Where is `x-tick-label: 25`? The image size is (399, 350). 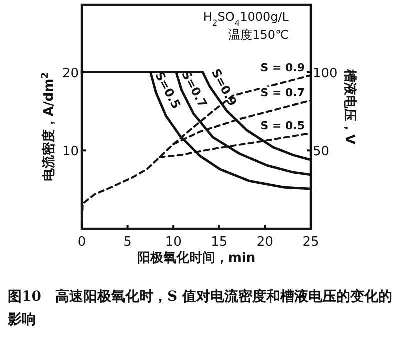
x-tick-label: 25 is located at coordinates (311, 242).